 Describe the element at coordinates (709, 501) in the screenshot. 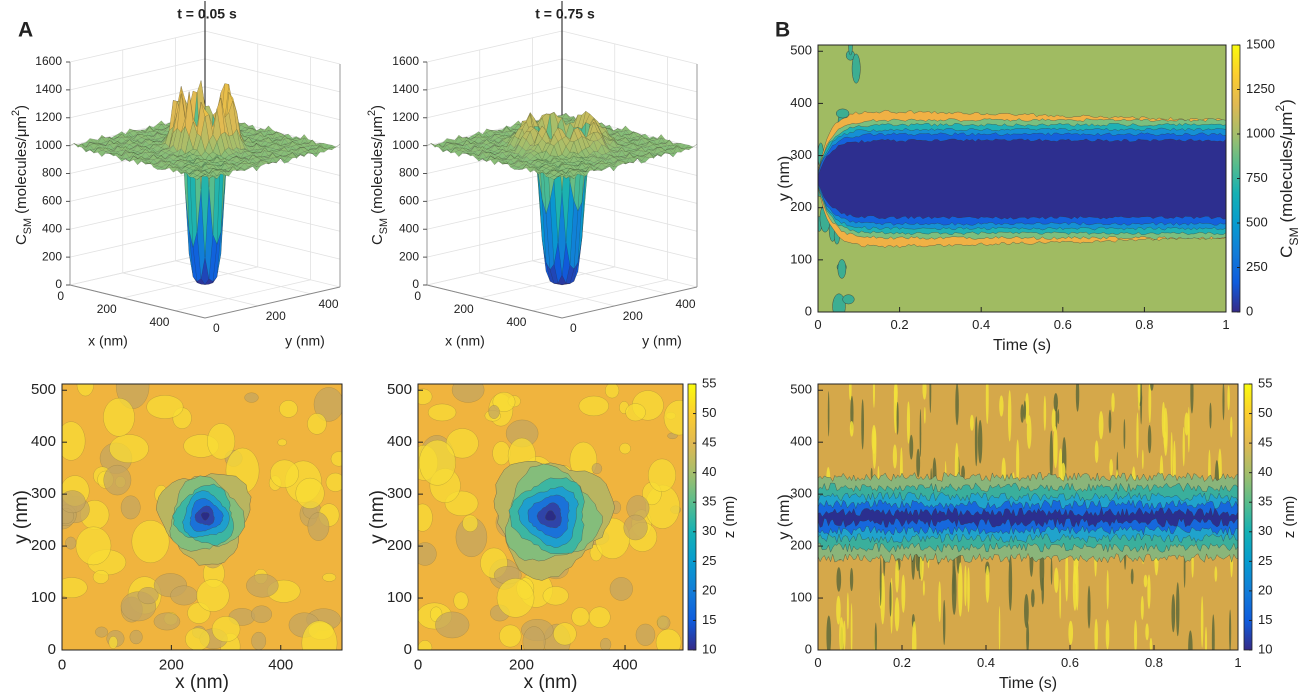

I see `colorbar-tick-label: 35` at that location.